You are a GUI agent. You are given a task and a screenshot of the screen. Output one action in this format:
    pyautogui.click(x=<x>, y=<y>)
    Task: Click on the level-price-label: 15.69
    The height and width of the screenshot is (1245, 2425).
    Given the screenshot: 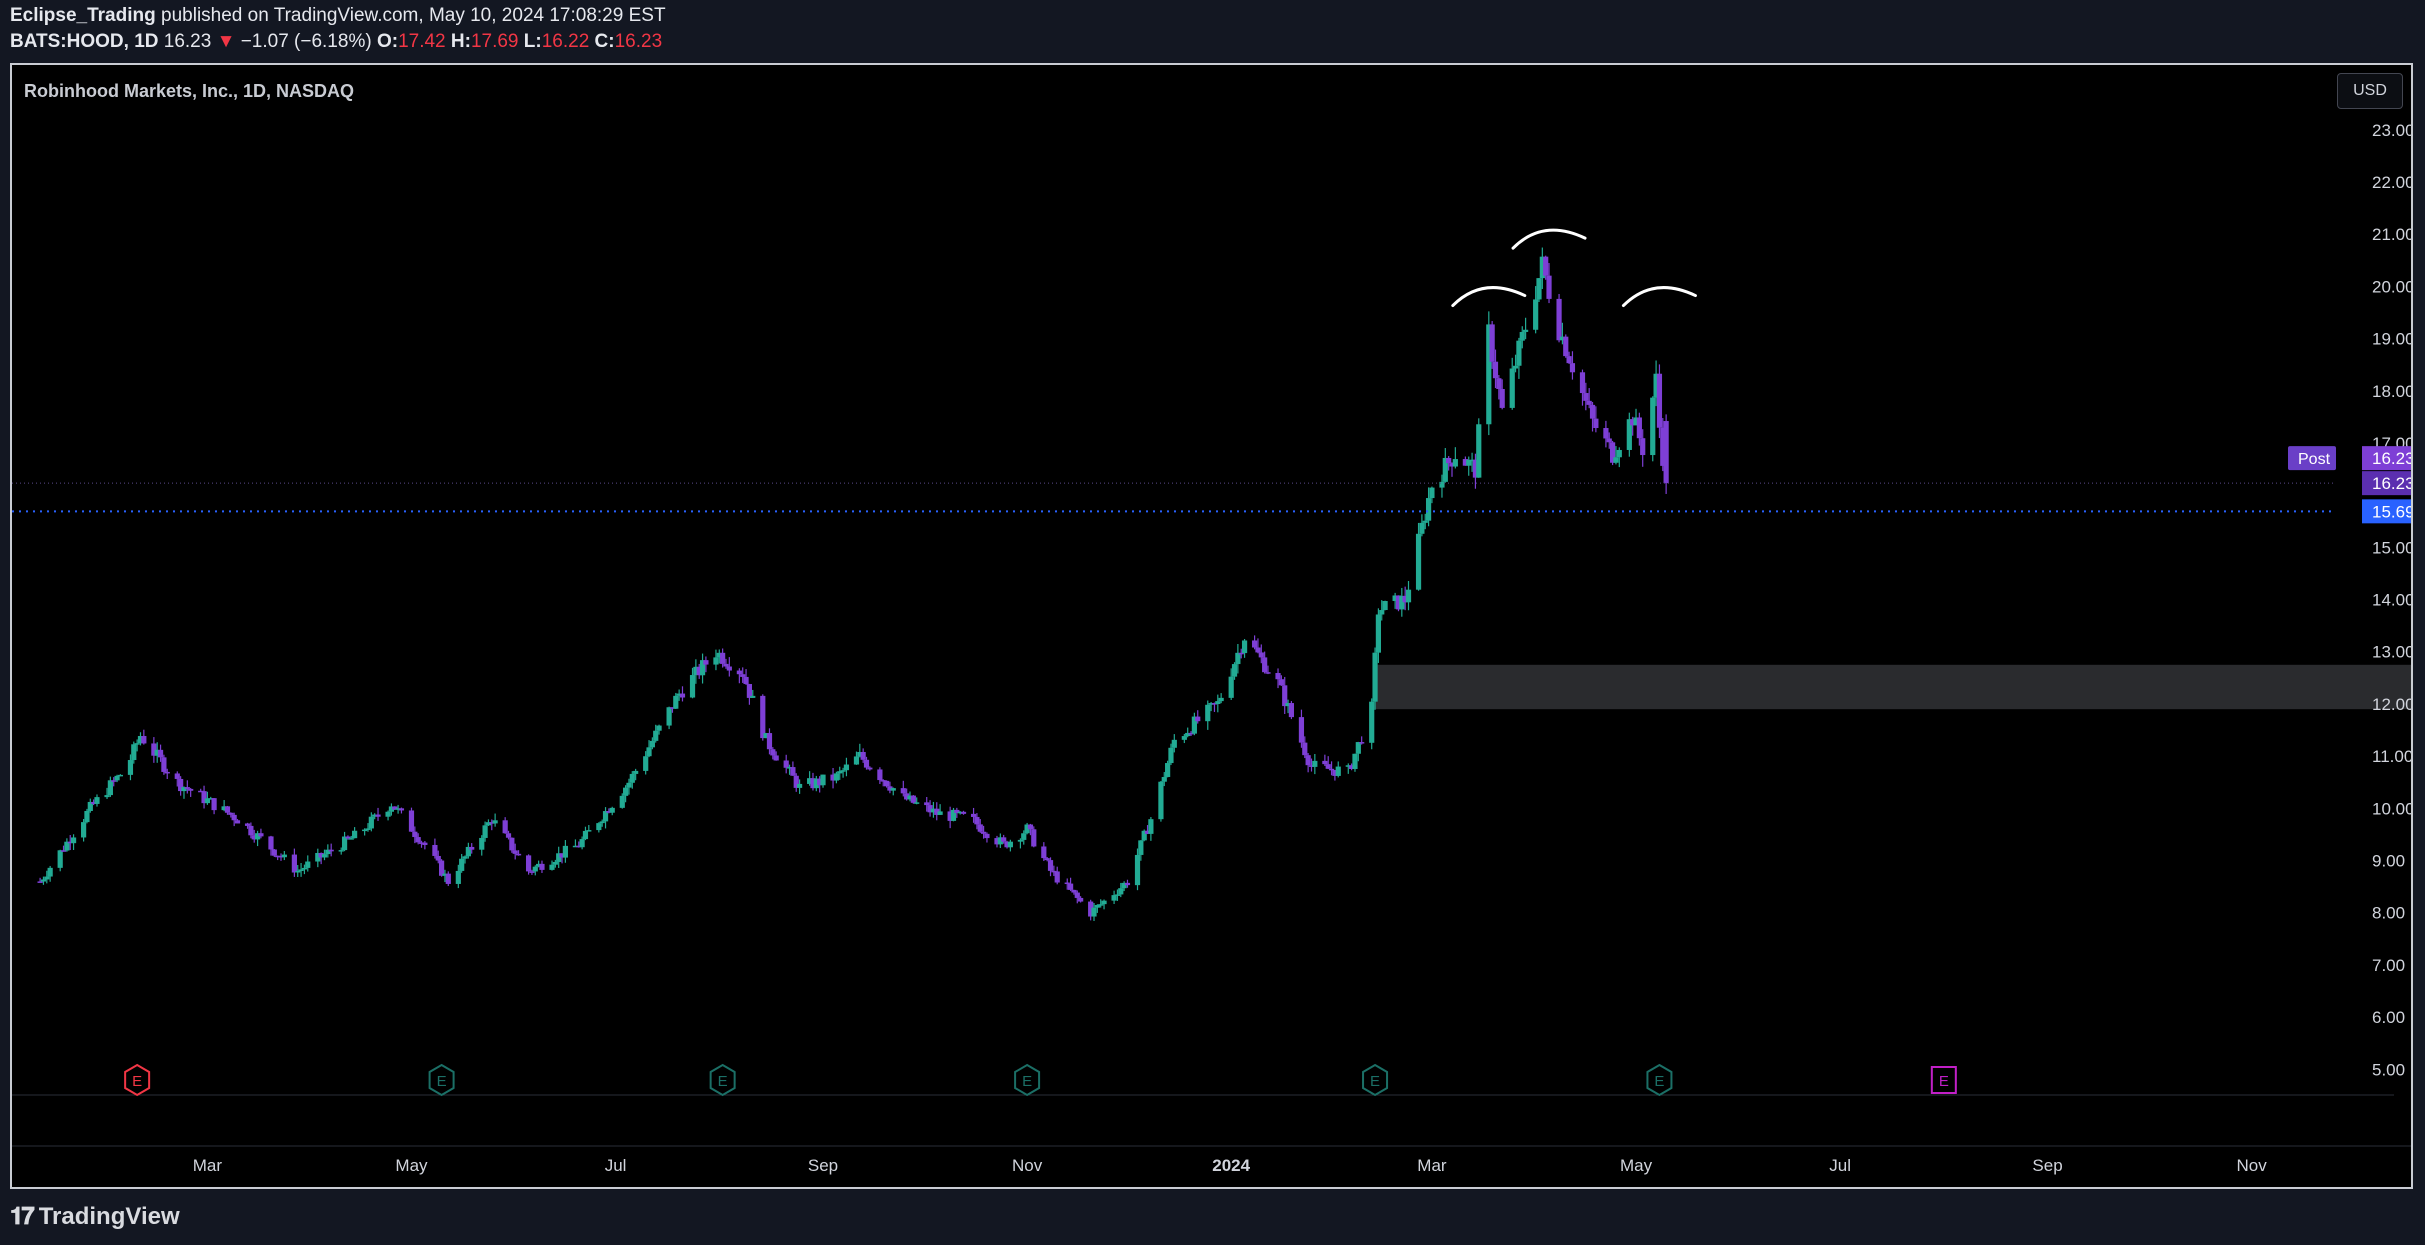 What is the action you would take?
    pyautogui.click(x=2391, y=511)
    